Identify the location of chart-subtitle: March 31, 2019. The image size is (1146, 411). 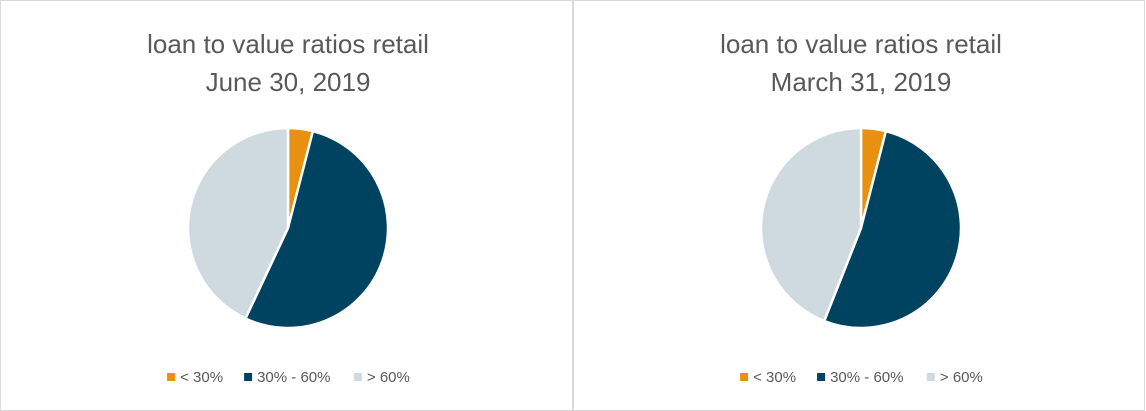
(861, 82).